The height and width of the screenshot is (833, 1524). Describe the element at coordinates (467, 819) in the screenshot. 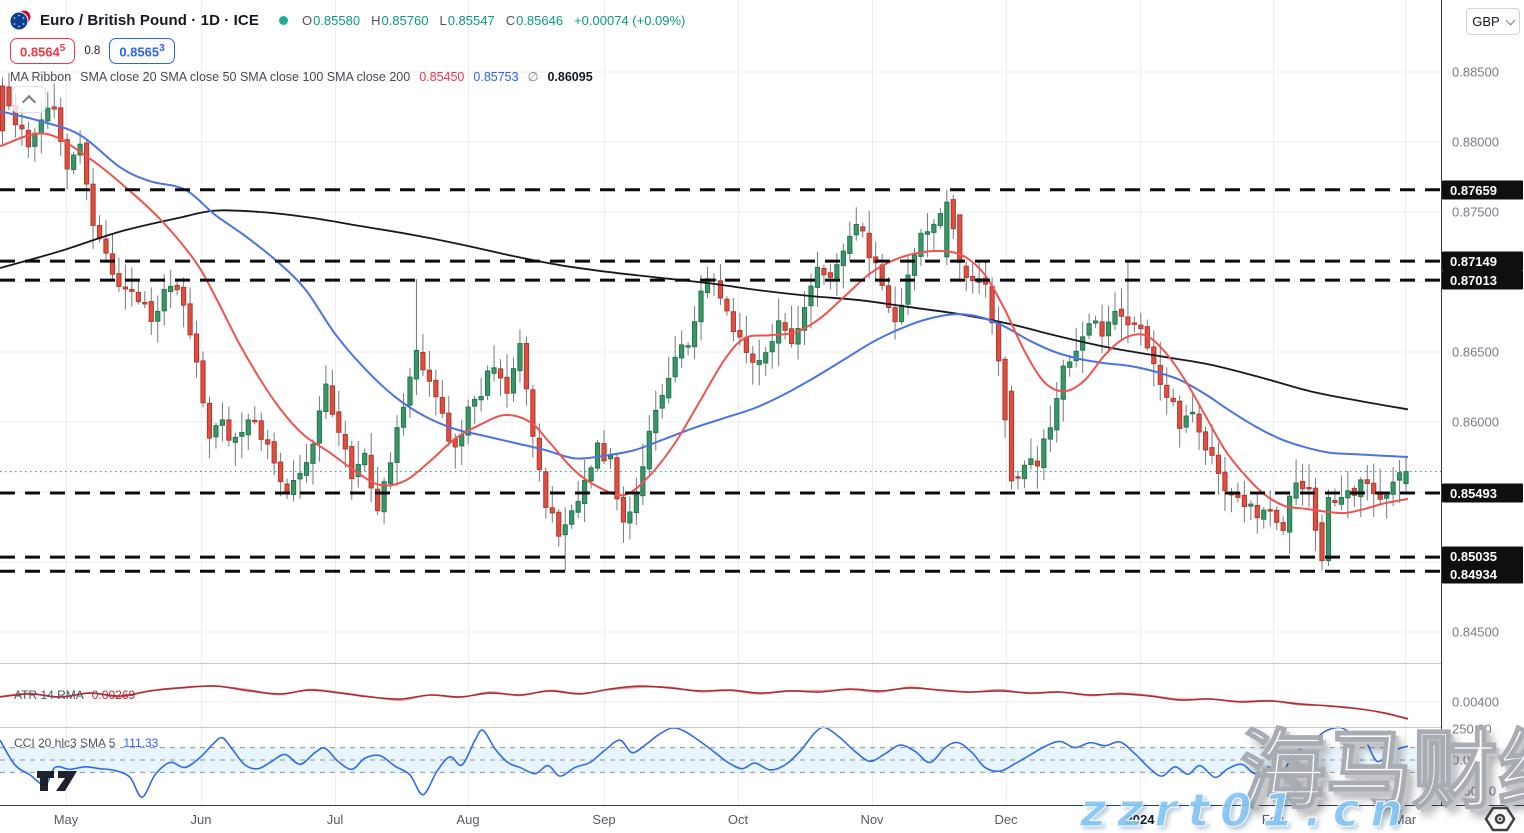

I see `time-tick-label: Aug` at that location.